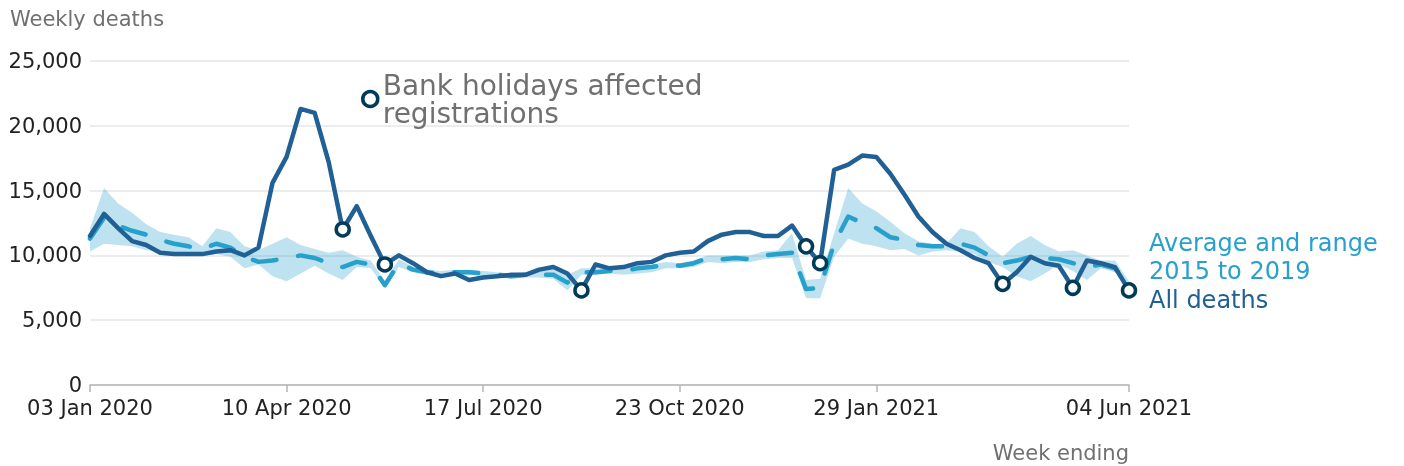 The height and width of the screenshot is (466, 1404). I want to click on y-tick-label: 10,000, so click(45, 255).